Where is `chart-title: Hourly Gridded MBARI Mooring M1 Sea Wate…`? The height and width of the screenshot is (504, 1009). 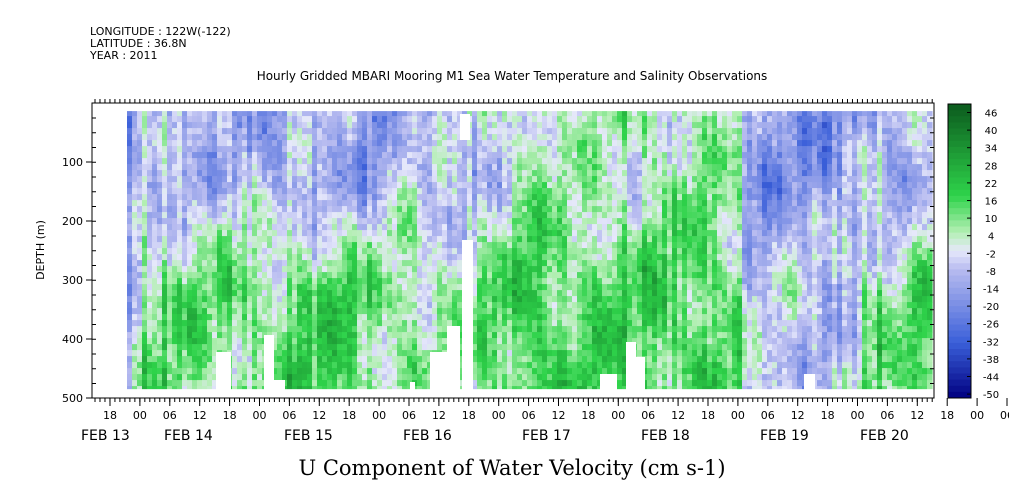 chart-title: Hourly Gridded MBARI Mooring M1 Sea Wate… is located at coordinates (512, 76).